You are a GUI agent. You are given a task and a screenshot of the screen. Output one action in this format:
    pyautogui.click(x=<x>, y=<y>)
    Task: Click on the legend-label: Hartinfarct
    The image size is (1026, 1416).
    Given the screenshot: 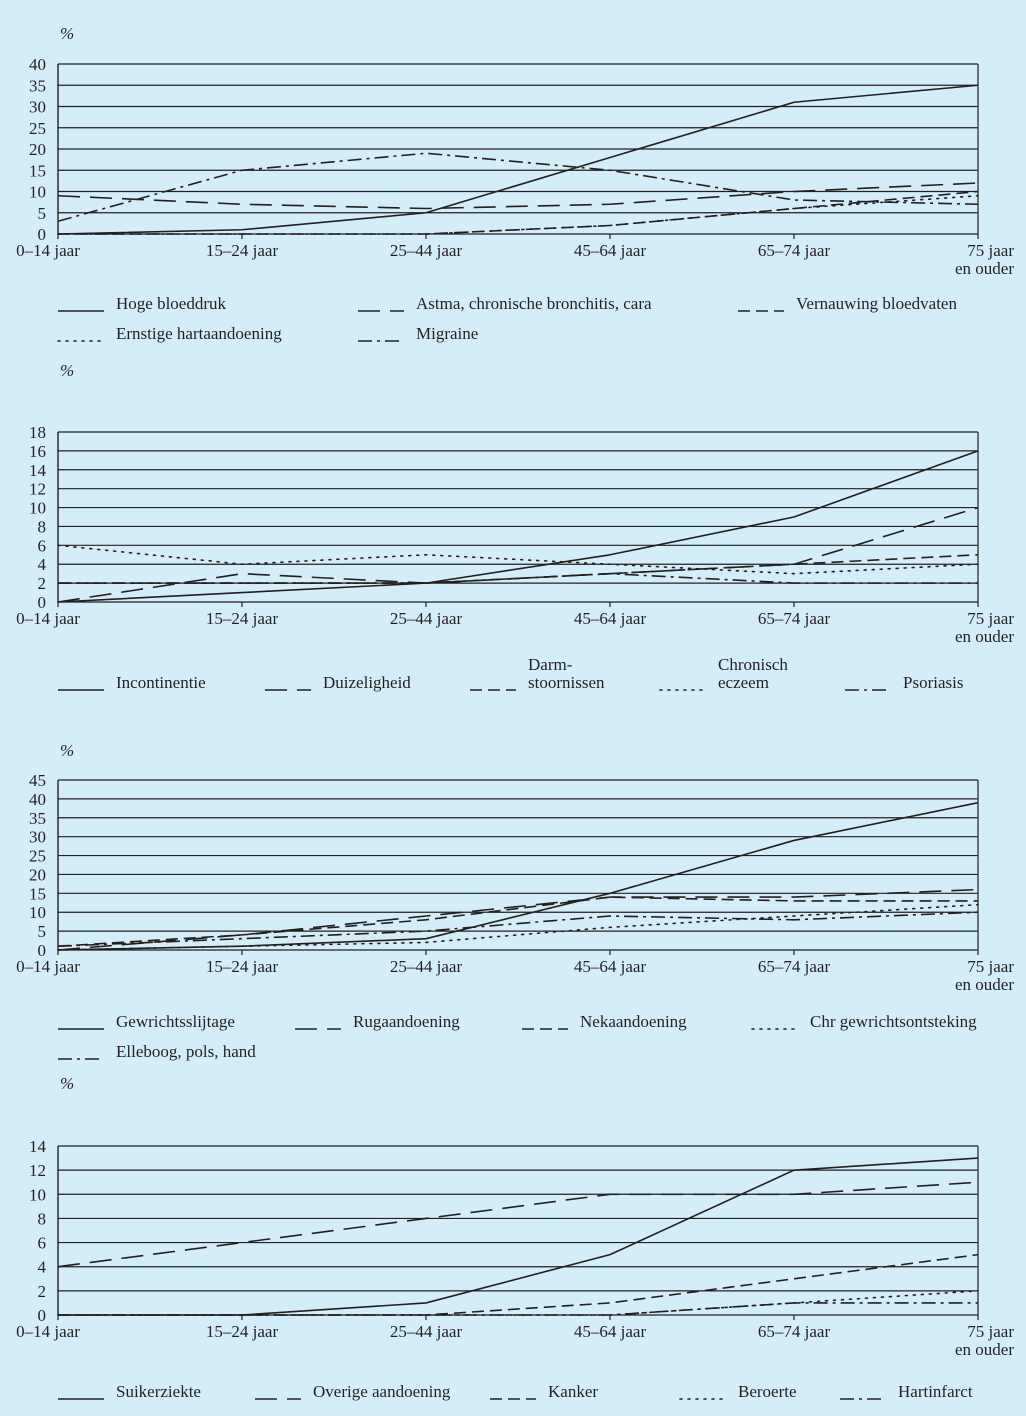 What is the action you would take?
    pyautogui.click(x=935, y=1391)
    